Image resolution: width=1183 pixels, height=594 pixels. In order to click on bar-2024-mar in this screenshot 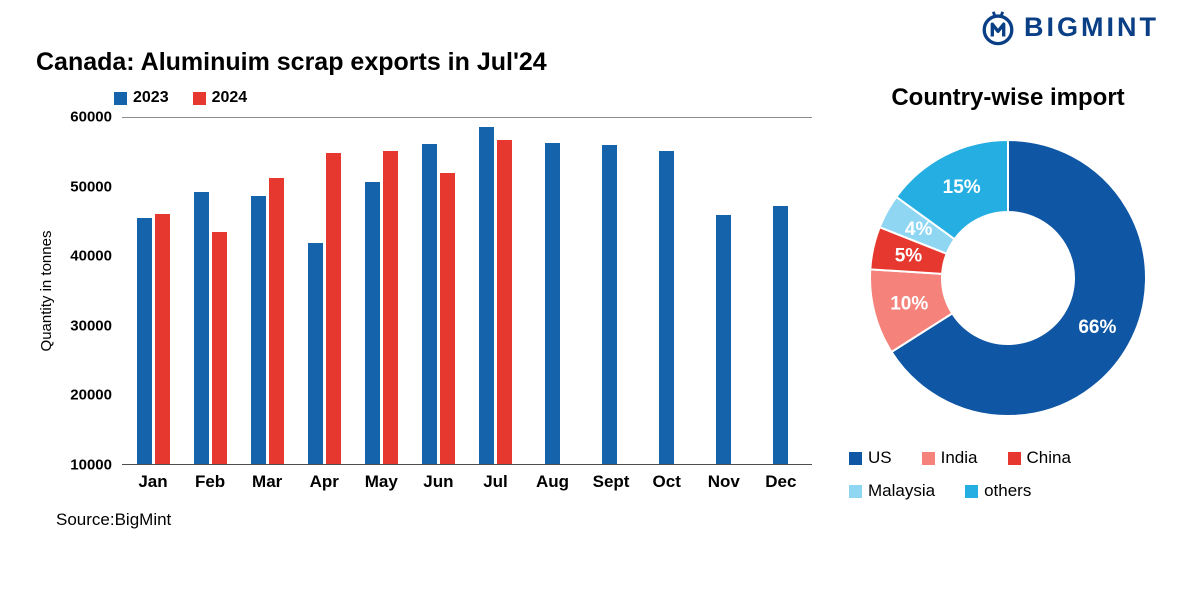, I will do `click(276, 320)`.